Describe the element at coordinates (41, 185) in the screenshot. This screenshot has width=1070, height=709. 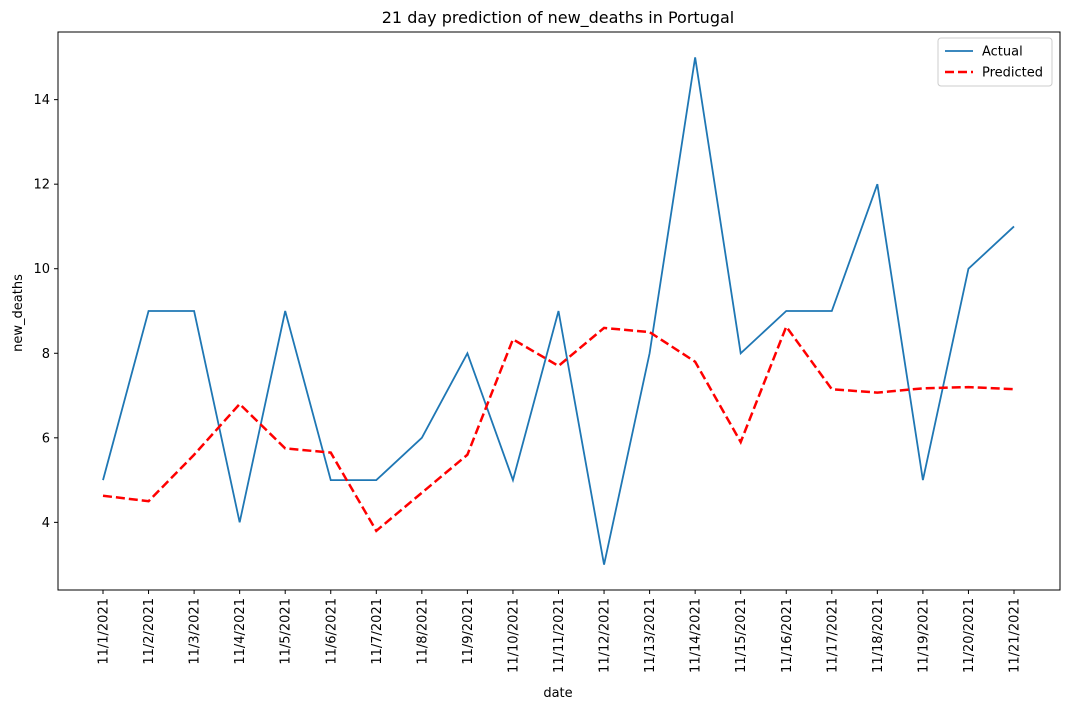
I see `y-tick-label: 12` at that location.